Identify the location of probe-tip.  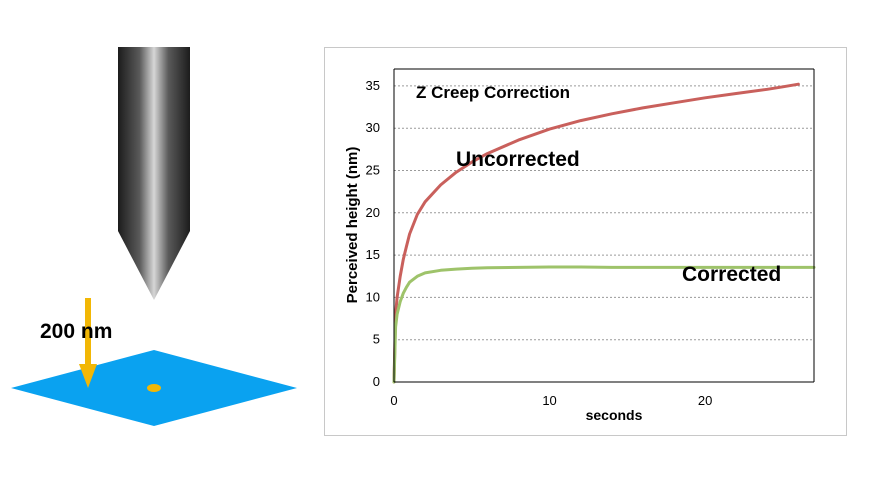
(154, 265).